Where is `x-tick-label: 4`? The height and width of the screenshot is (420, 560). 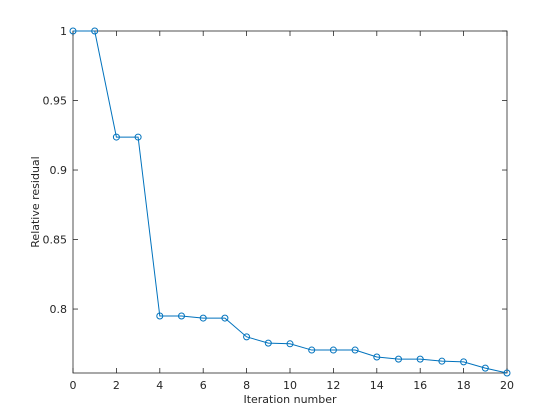
x-tick-label: 4 is located at coordinates (159, 385).